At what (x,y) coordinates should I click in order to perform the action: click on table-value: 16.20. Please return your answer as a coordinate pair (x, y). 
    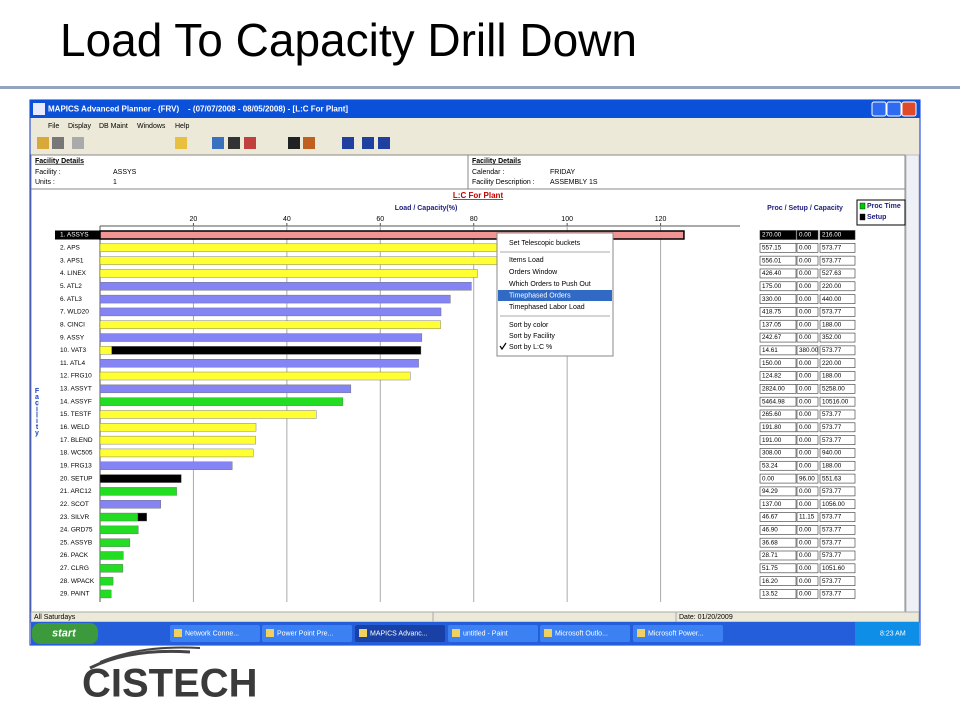
    Looking at the image, I should click on (770, 581).